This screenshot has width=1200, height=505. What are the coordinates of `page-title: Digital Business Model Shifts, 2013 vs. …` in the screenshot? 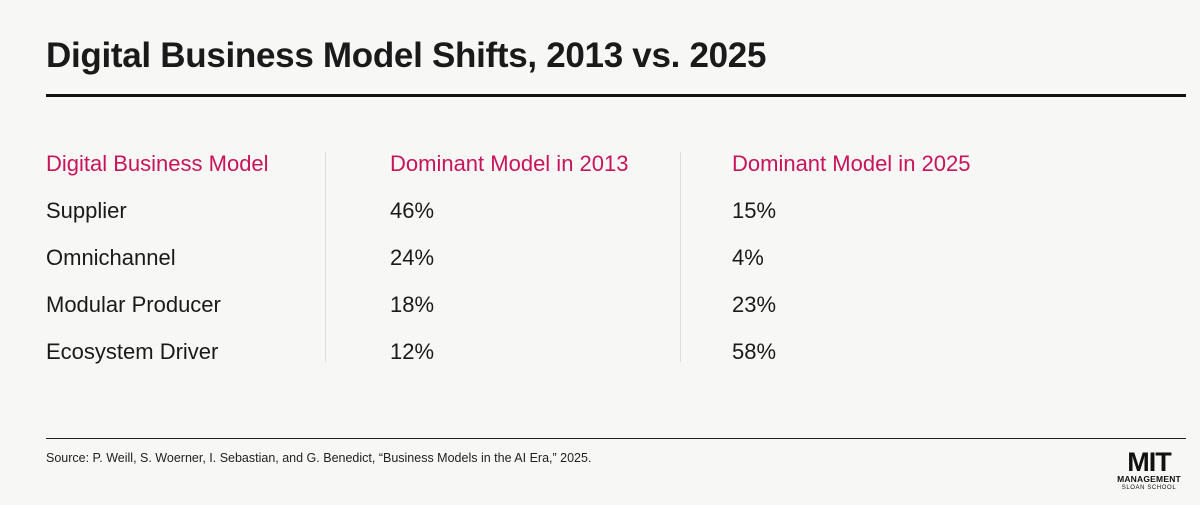 It's located at (406, 55).